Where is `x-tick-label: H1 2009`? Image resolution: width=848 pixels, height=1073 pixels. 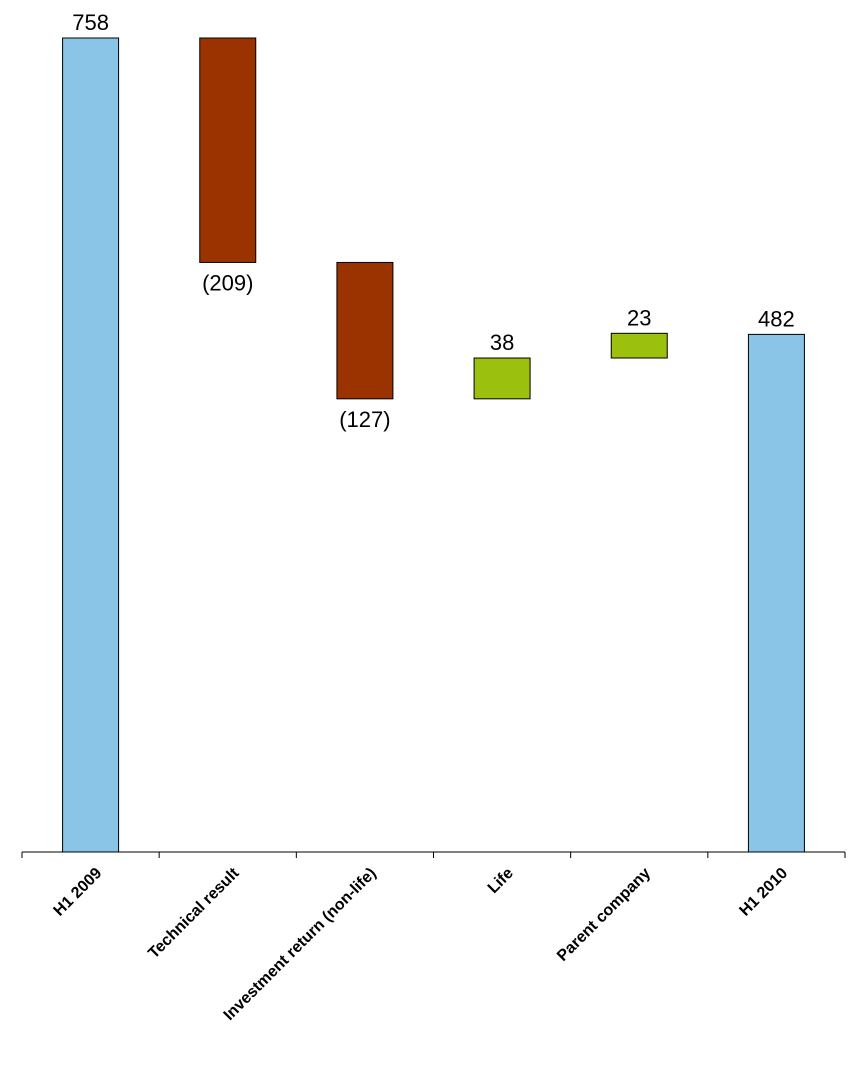
x-tick-label: H1 2009 is located at coordinates (78, 892).